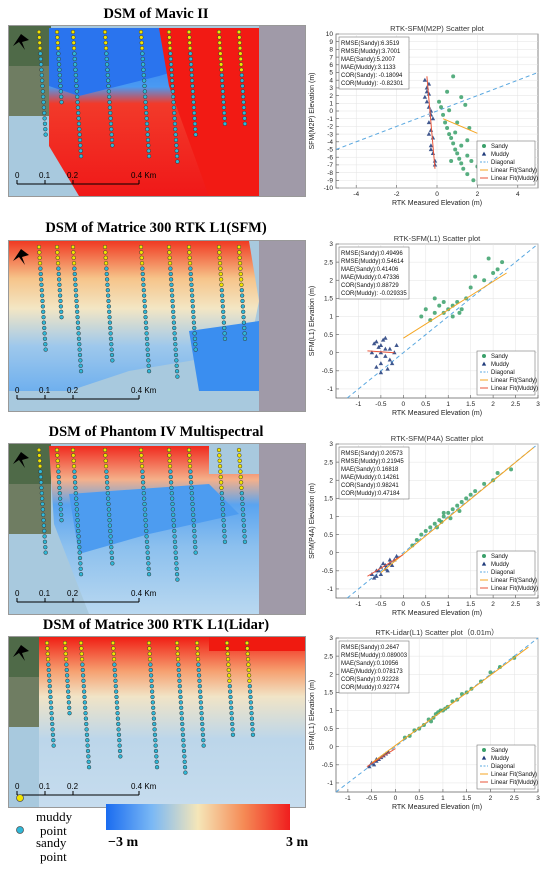 Image resolution: width=550 pixels, height=870 pixels. I want to click on stats-line: MAE(Muddy):0.14261, so click(370, 478).